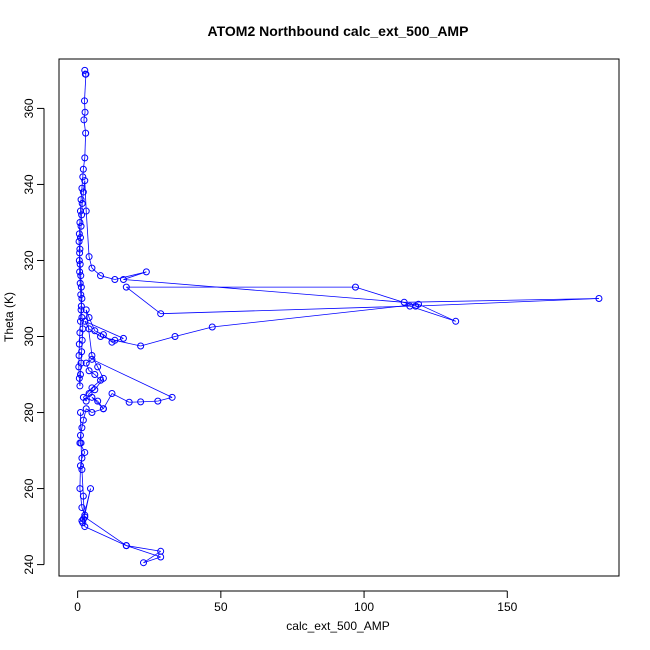 The width and height of the screenshot is (650, 650). Describe the element at coordinates (29, 564) in the screenshot. I see `y-tick-label: 240` at that location.